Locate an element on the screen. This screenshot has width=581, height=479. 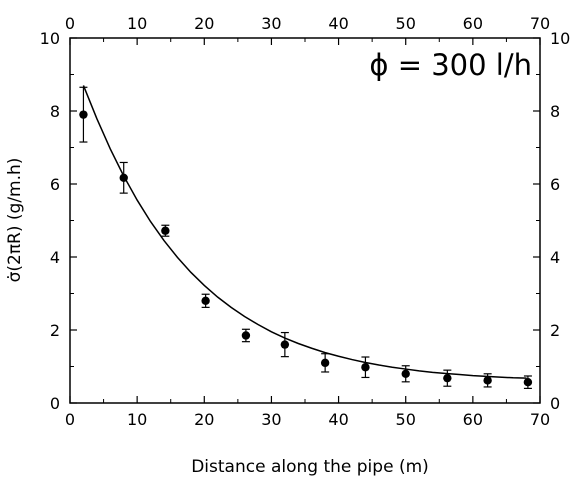
y-tick-label-left: 0 is located at coordinates (55, 403).